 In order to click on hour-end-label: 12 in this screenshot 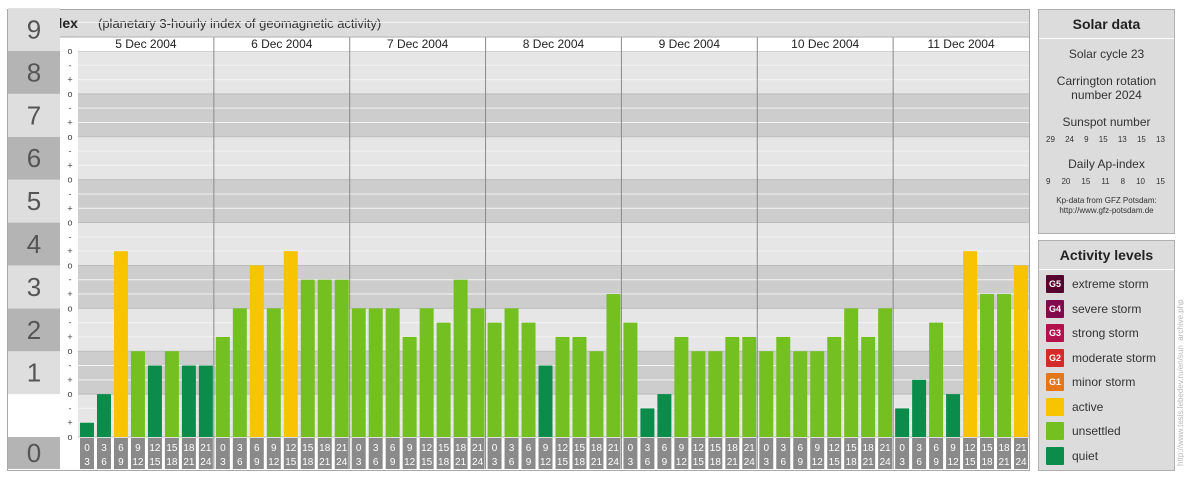, I will do `click(274, 462)`.